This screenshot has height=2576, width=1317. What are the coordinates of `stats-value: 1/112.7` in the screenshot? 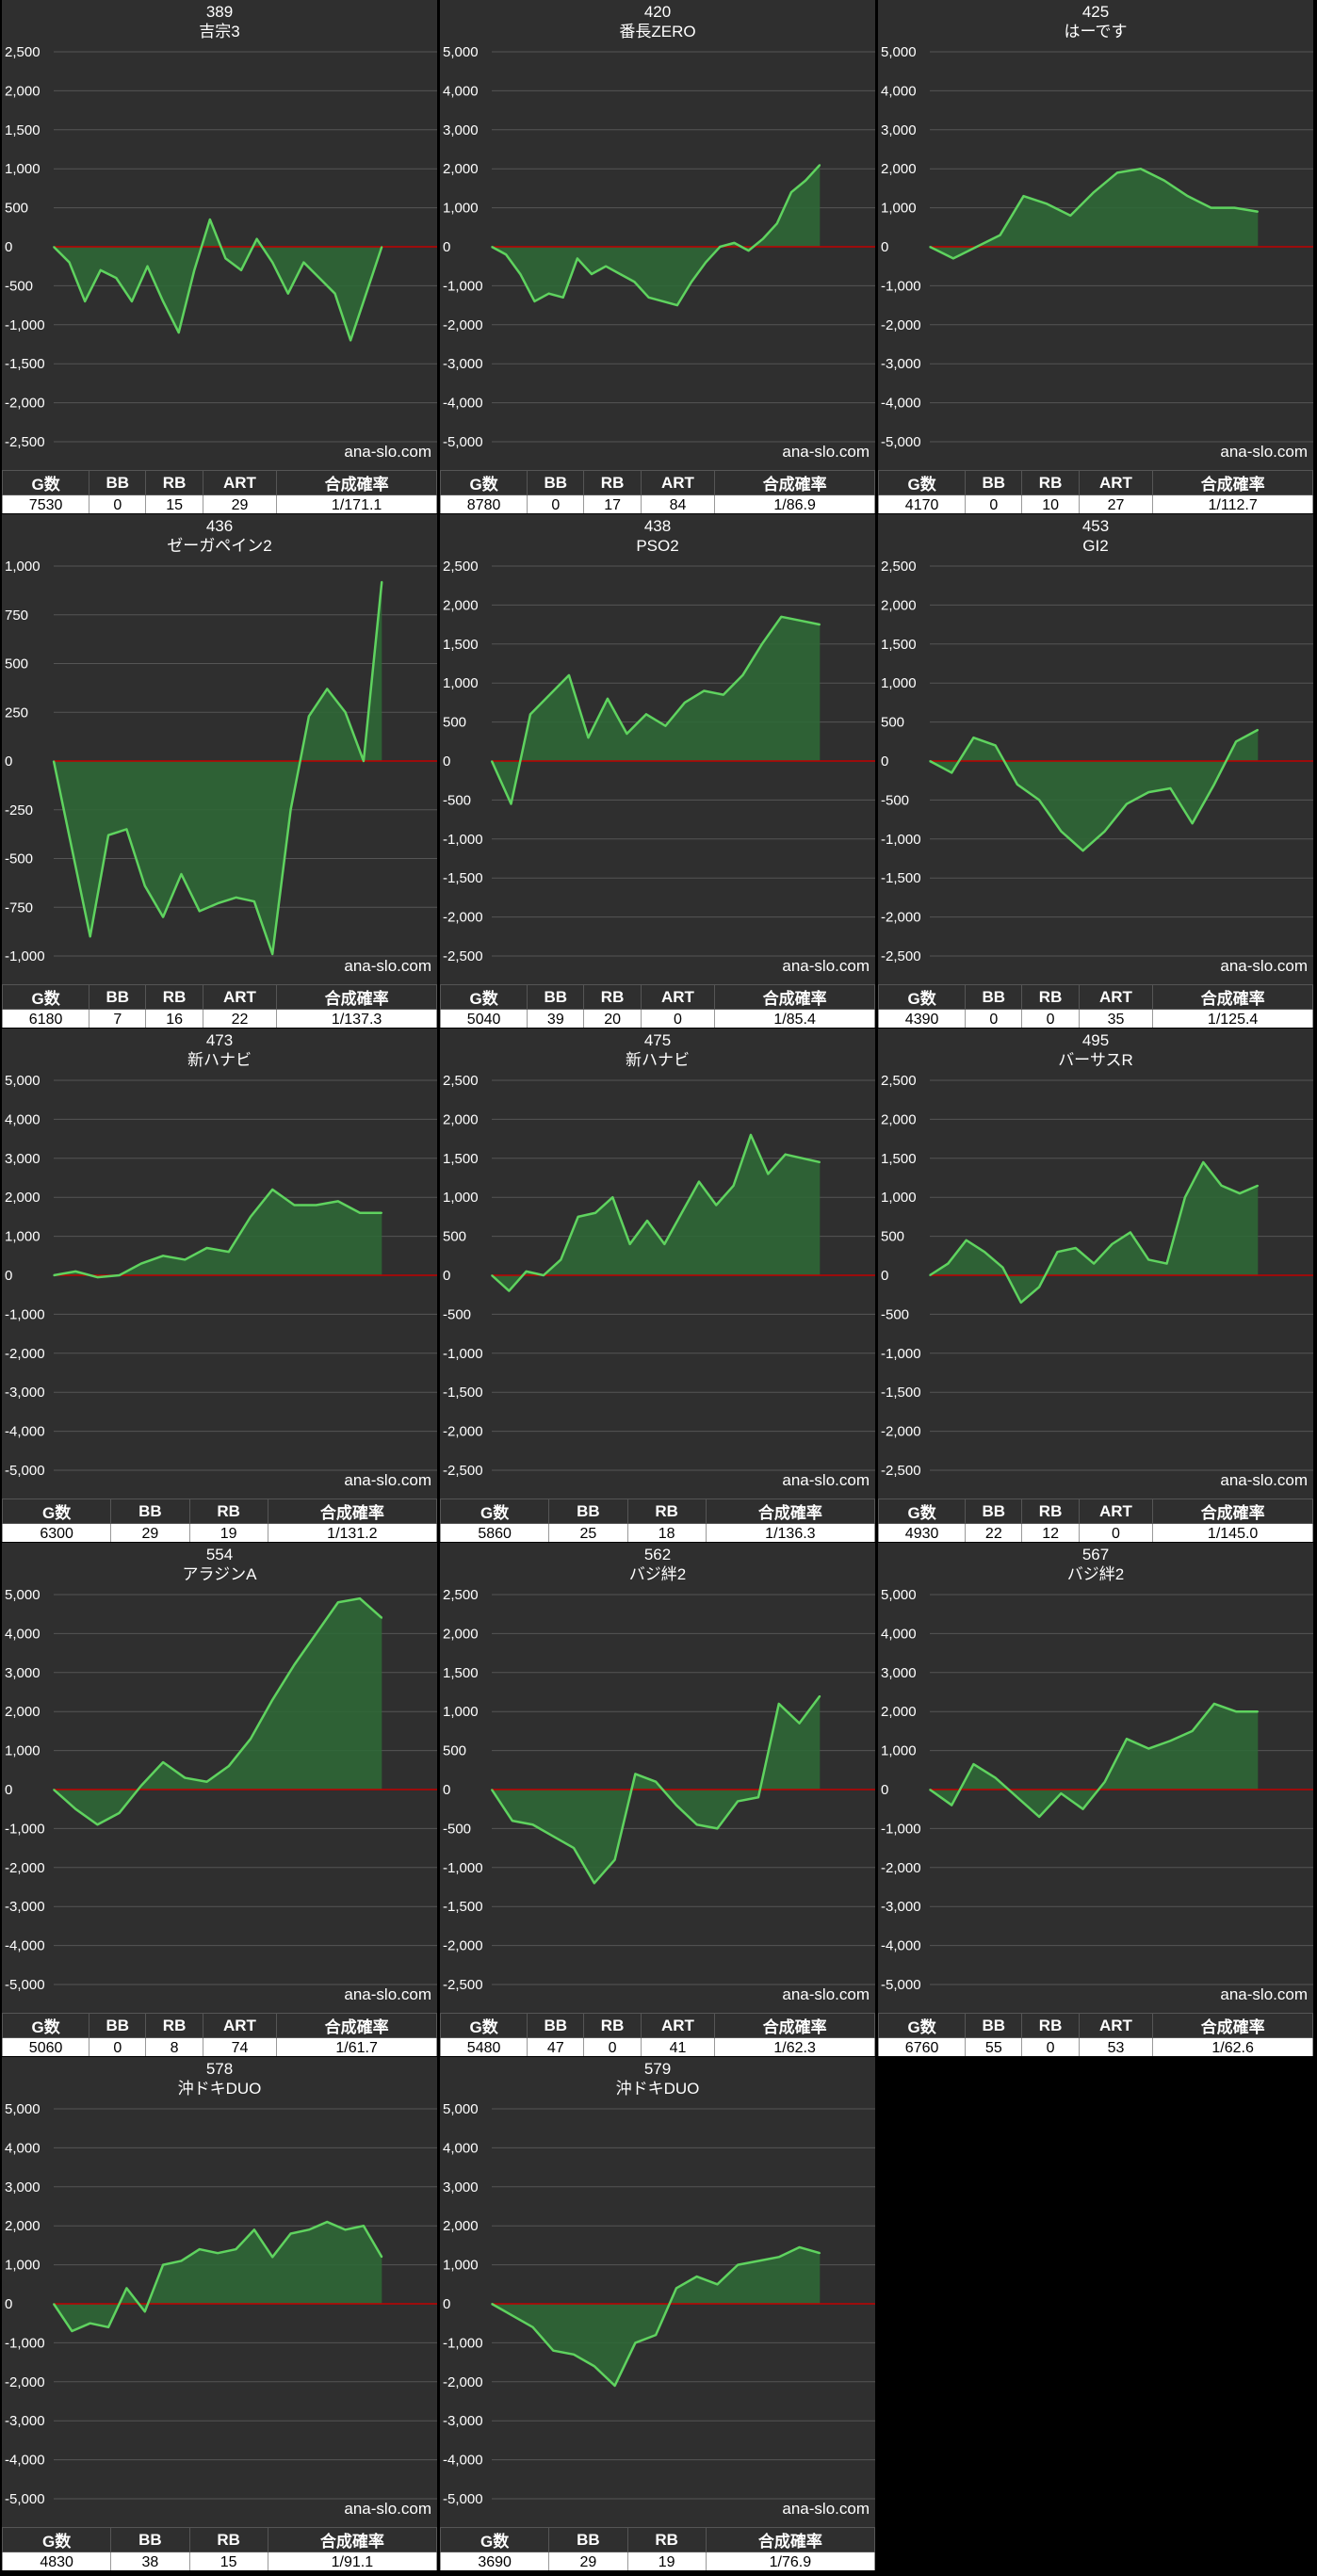 It's located at (1233, 503).